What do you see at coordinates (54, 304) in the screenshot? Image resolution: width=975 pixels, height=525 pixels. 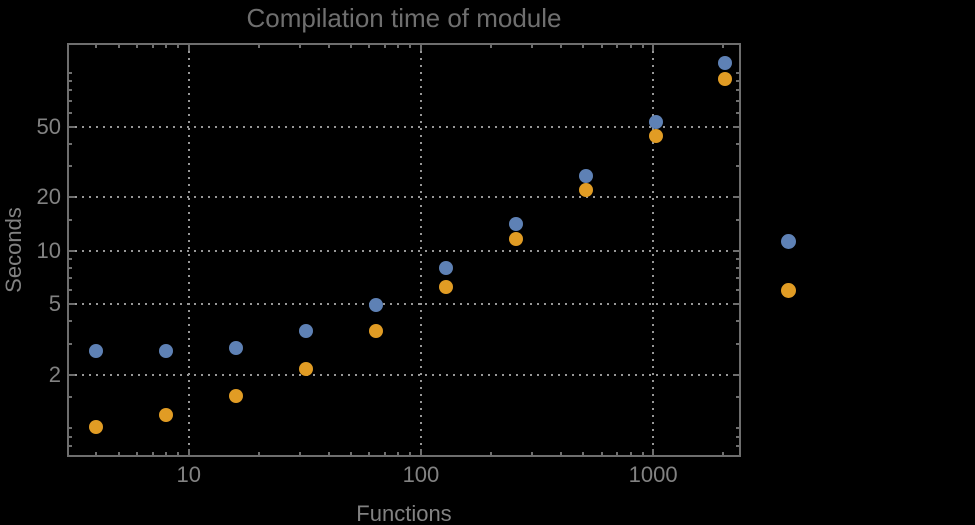 I see `y-tick-label: 5` at bounding box center [54, 304].